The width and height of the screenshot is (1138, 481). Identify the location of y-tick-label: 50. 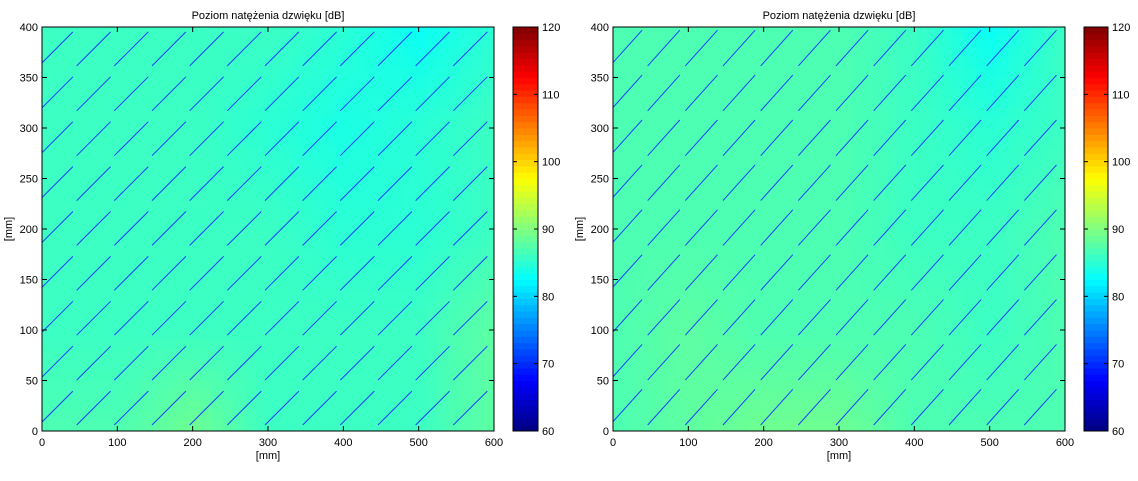
(32, 382).